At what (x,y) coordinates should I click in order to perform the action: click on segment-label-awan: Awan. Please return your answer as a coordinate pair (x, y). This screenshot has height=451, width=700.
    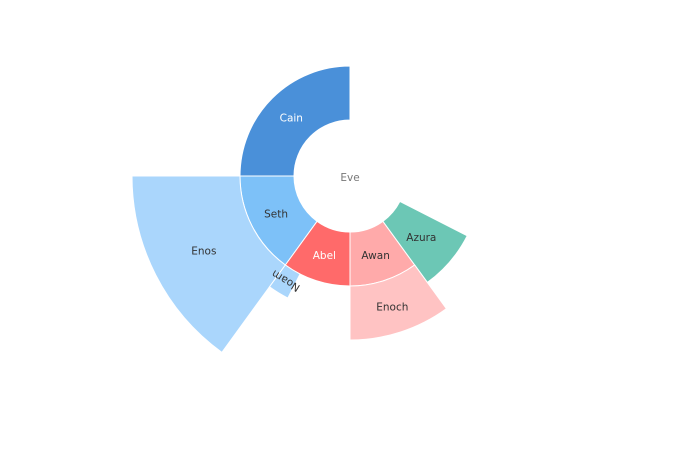
    Looking at the image, I should click on (375, 256).